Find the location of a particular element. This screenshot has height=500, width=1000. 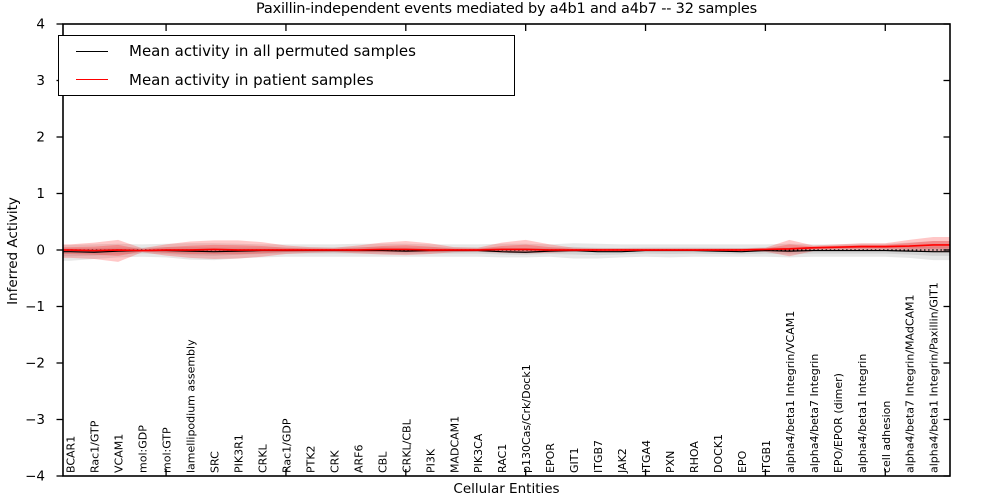

x-category-label: alpha4/beta7 Integrin/MAdCAM1 is located at coordinates (910, 383).